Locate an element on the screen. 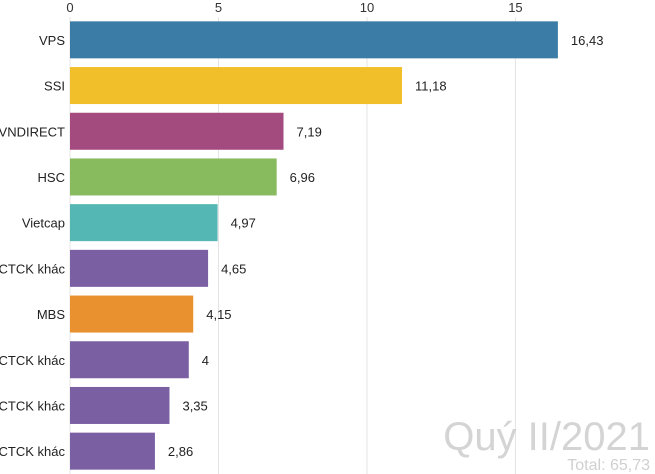 Image resolution: width=655 pixels, height=474 pixels. value-label-7: 4 is located at coordinates (205, 360).